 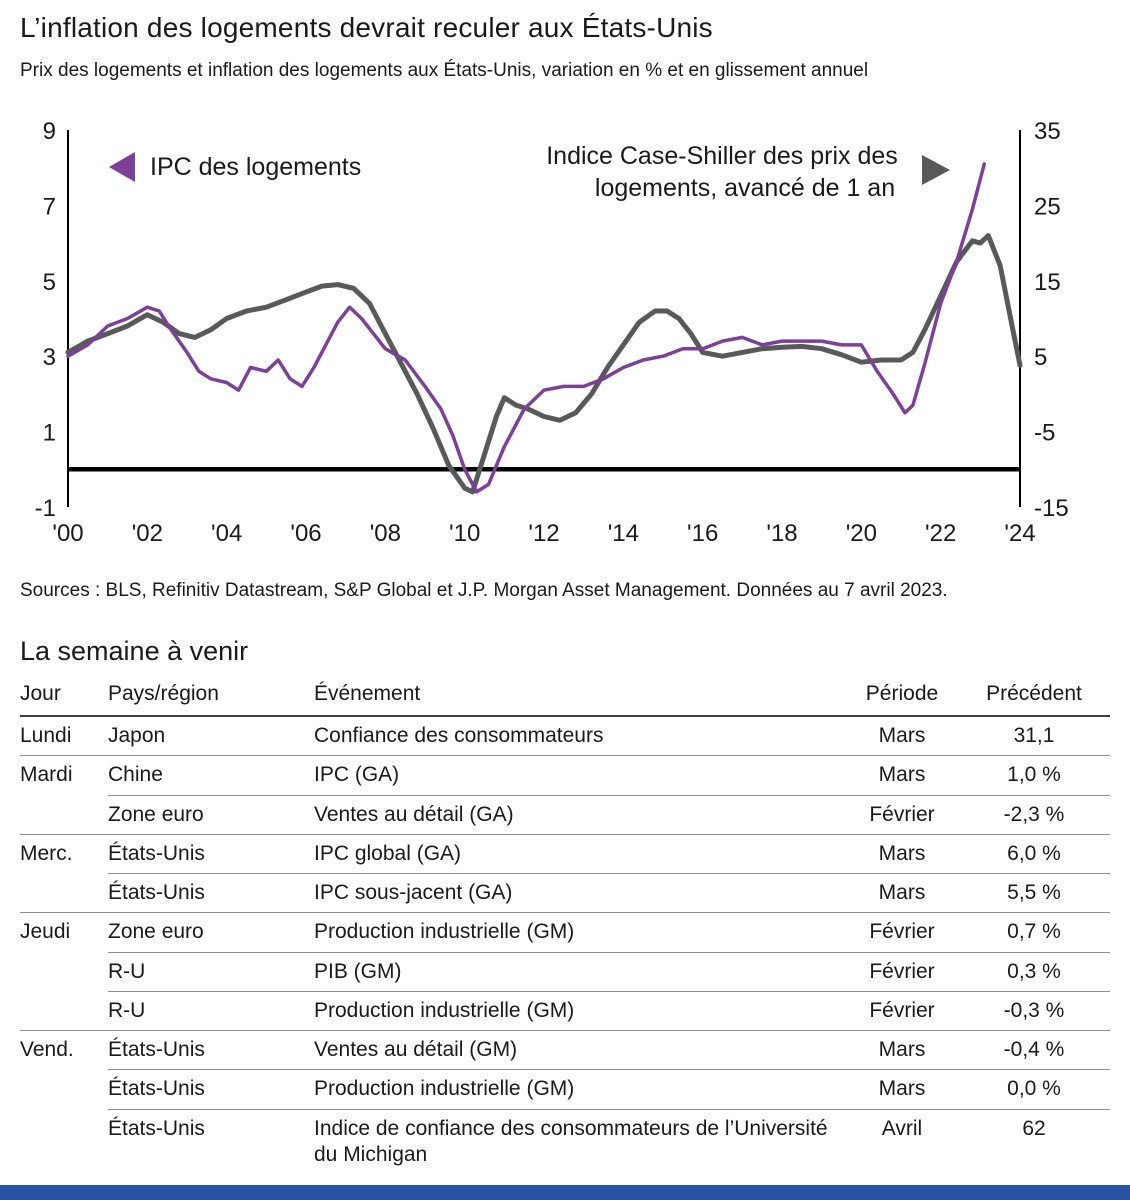 What do you see at coordinates (1034, 1089) in the screenshot?
I see `cell-previous: 0,0 %` at bounding box center [1034, 1089].